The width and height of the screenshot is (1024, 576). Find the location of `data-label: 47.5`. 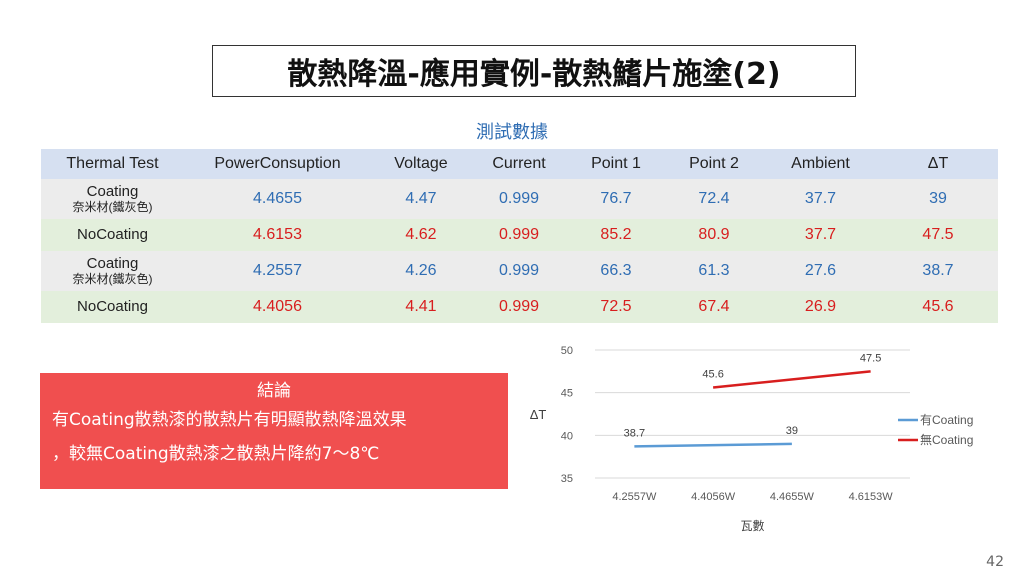

data-label: 47.5 is located at coordinates (870, 358).